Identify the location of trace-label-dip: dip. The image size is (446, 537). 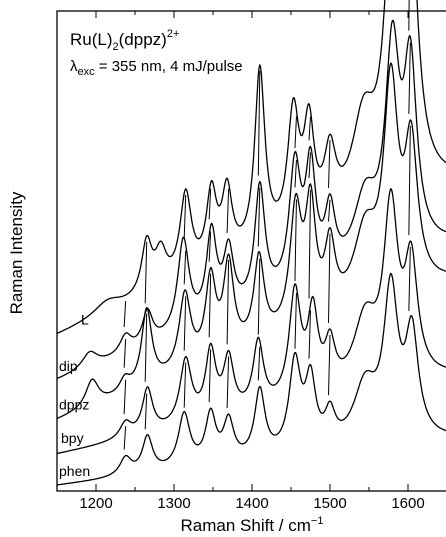
(68, 366).